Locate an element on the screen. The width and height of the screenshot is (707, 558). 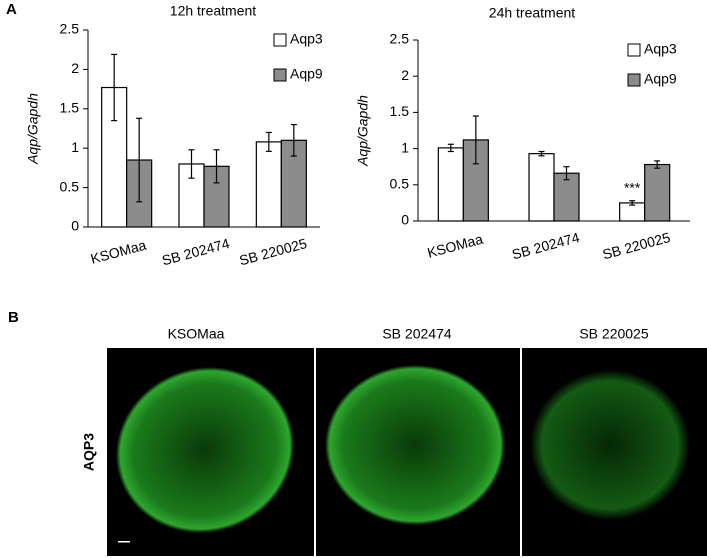
panel-label: A is located at coordinates (11, 9).